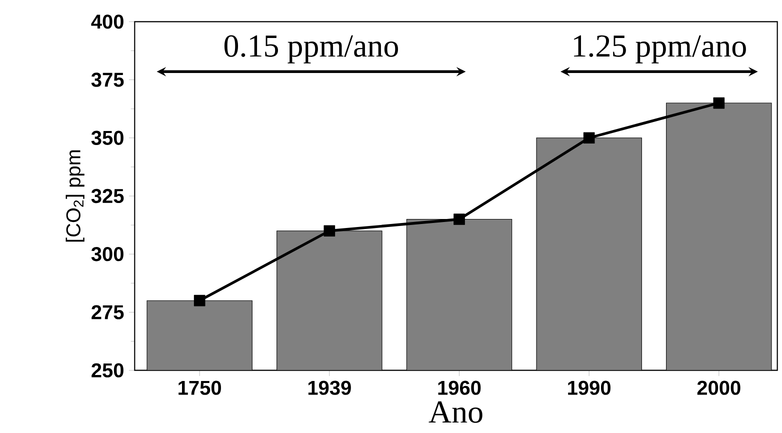 The height and width of the screenshot is (433, 782). Describe the element at coordinates (107, 196) in the screenshot. I see `y-tick-label: 325` at that location.